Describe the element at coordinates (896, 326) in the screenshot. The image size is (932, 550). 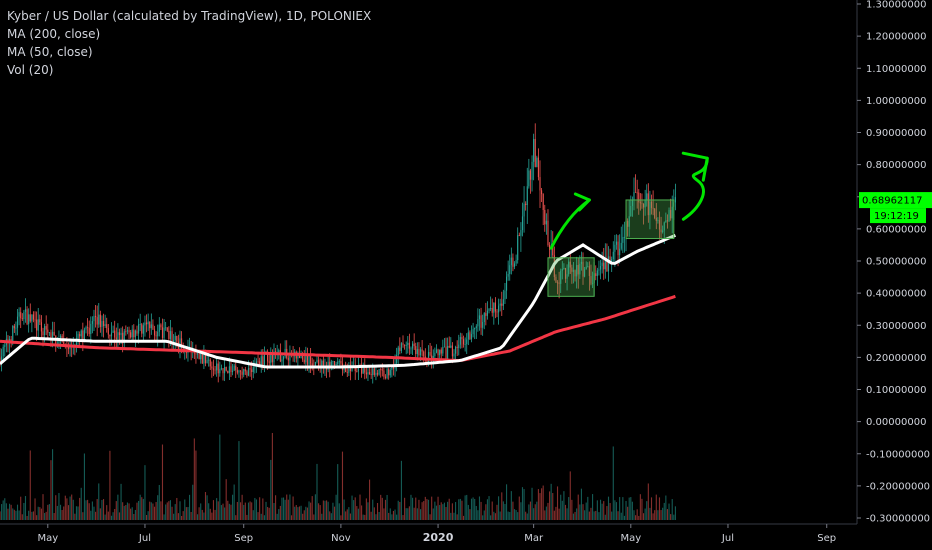
I see `y-tick-label: 0.30000000` at that location.